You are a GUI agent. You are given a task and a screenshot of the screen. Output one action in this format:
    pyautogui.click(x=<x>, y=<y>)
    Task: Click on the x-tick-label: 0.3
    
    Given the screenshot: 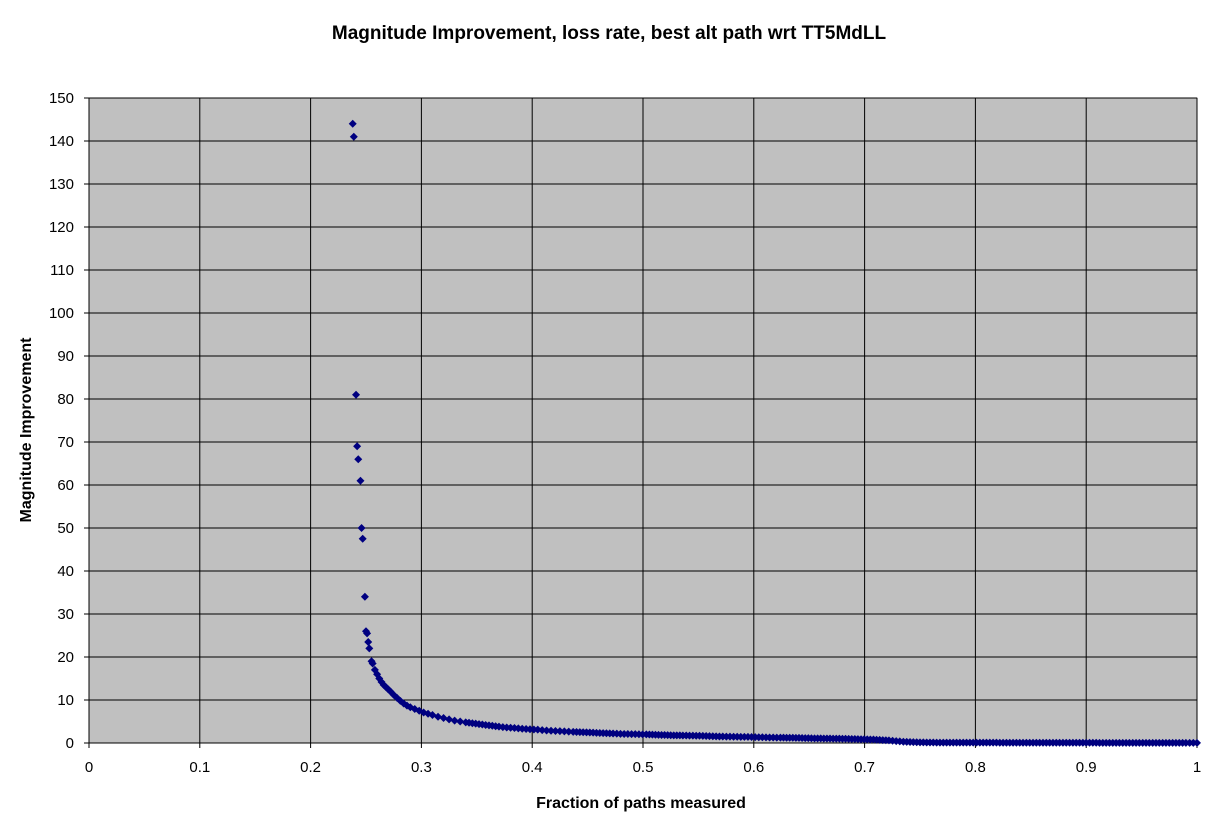 What is the action you would take?
    pyautogui.click(x=421, y=767)
    